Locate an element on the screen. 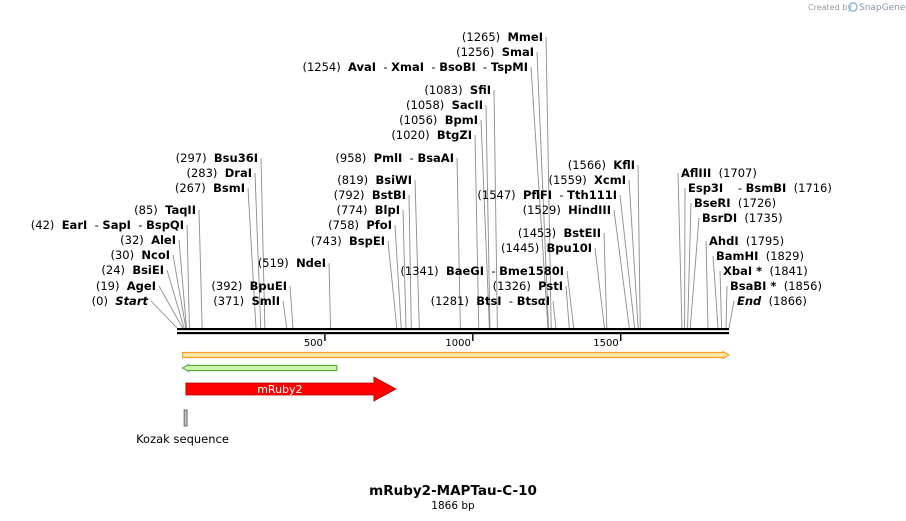  site-position: (30) is located at coordinates (122, 255).